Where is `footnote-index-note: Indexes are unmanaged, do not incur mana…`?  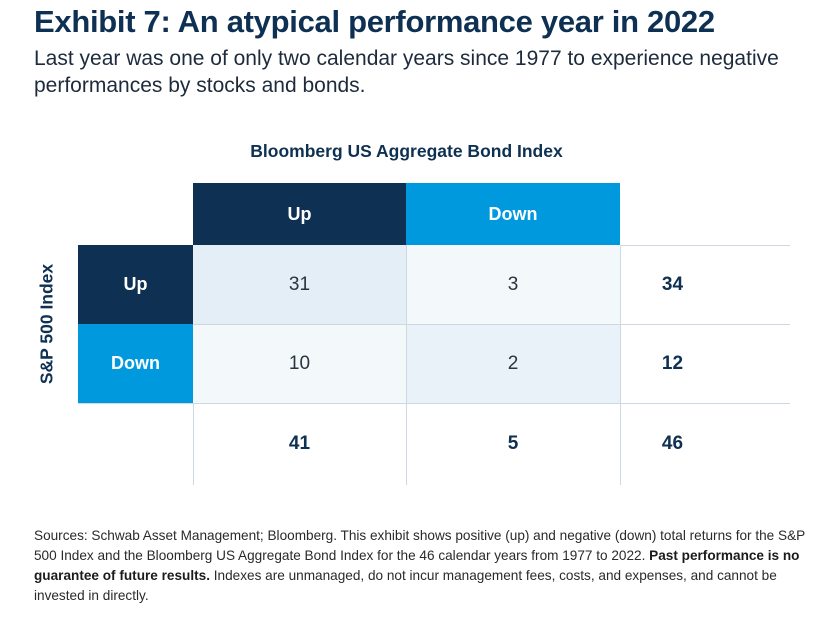
footnote-index-note: Indexes are unmanaged, do not incur mana… is located at coordinates (405, 585).